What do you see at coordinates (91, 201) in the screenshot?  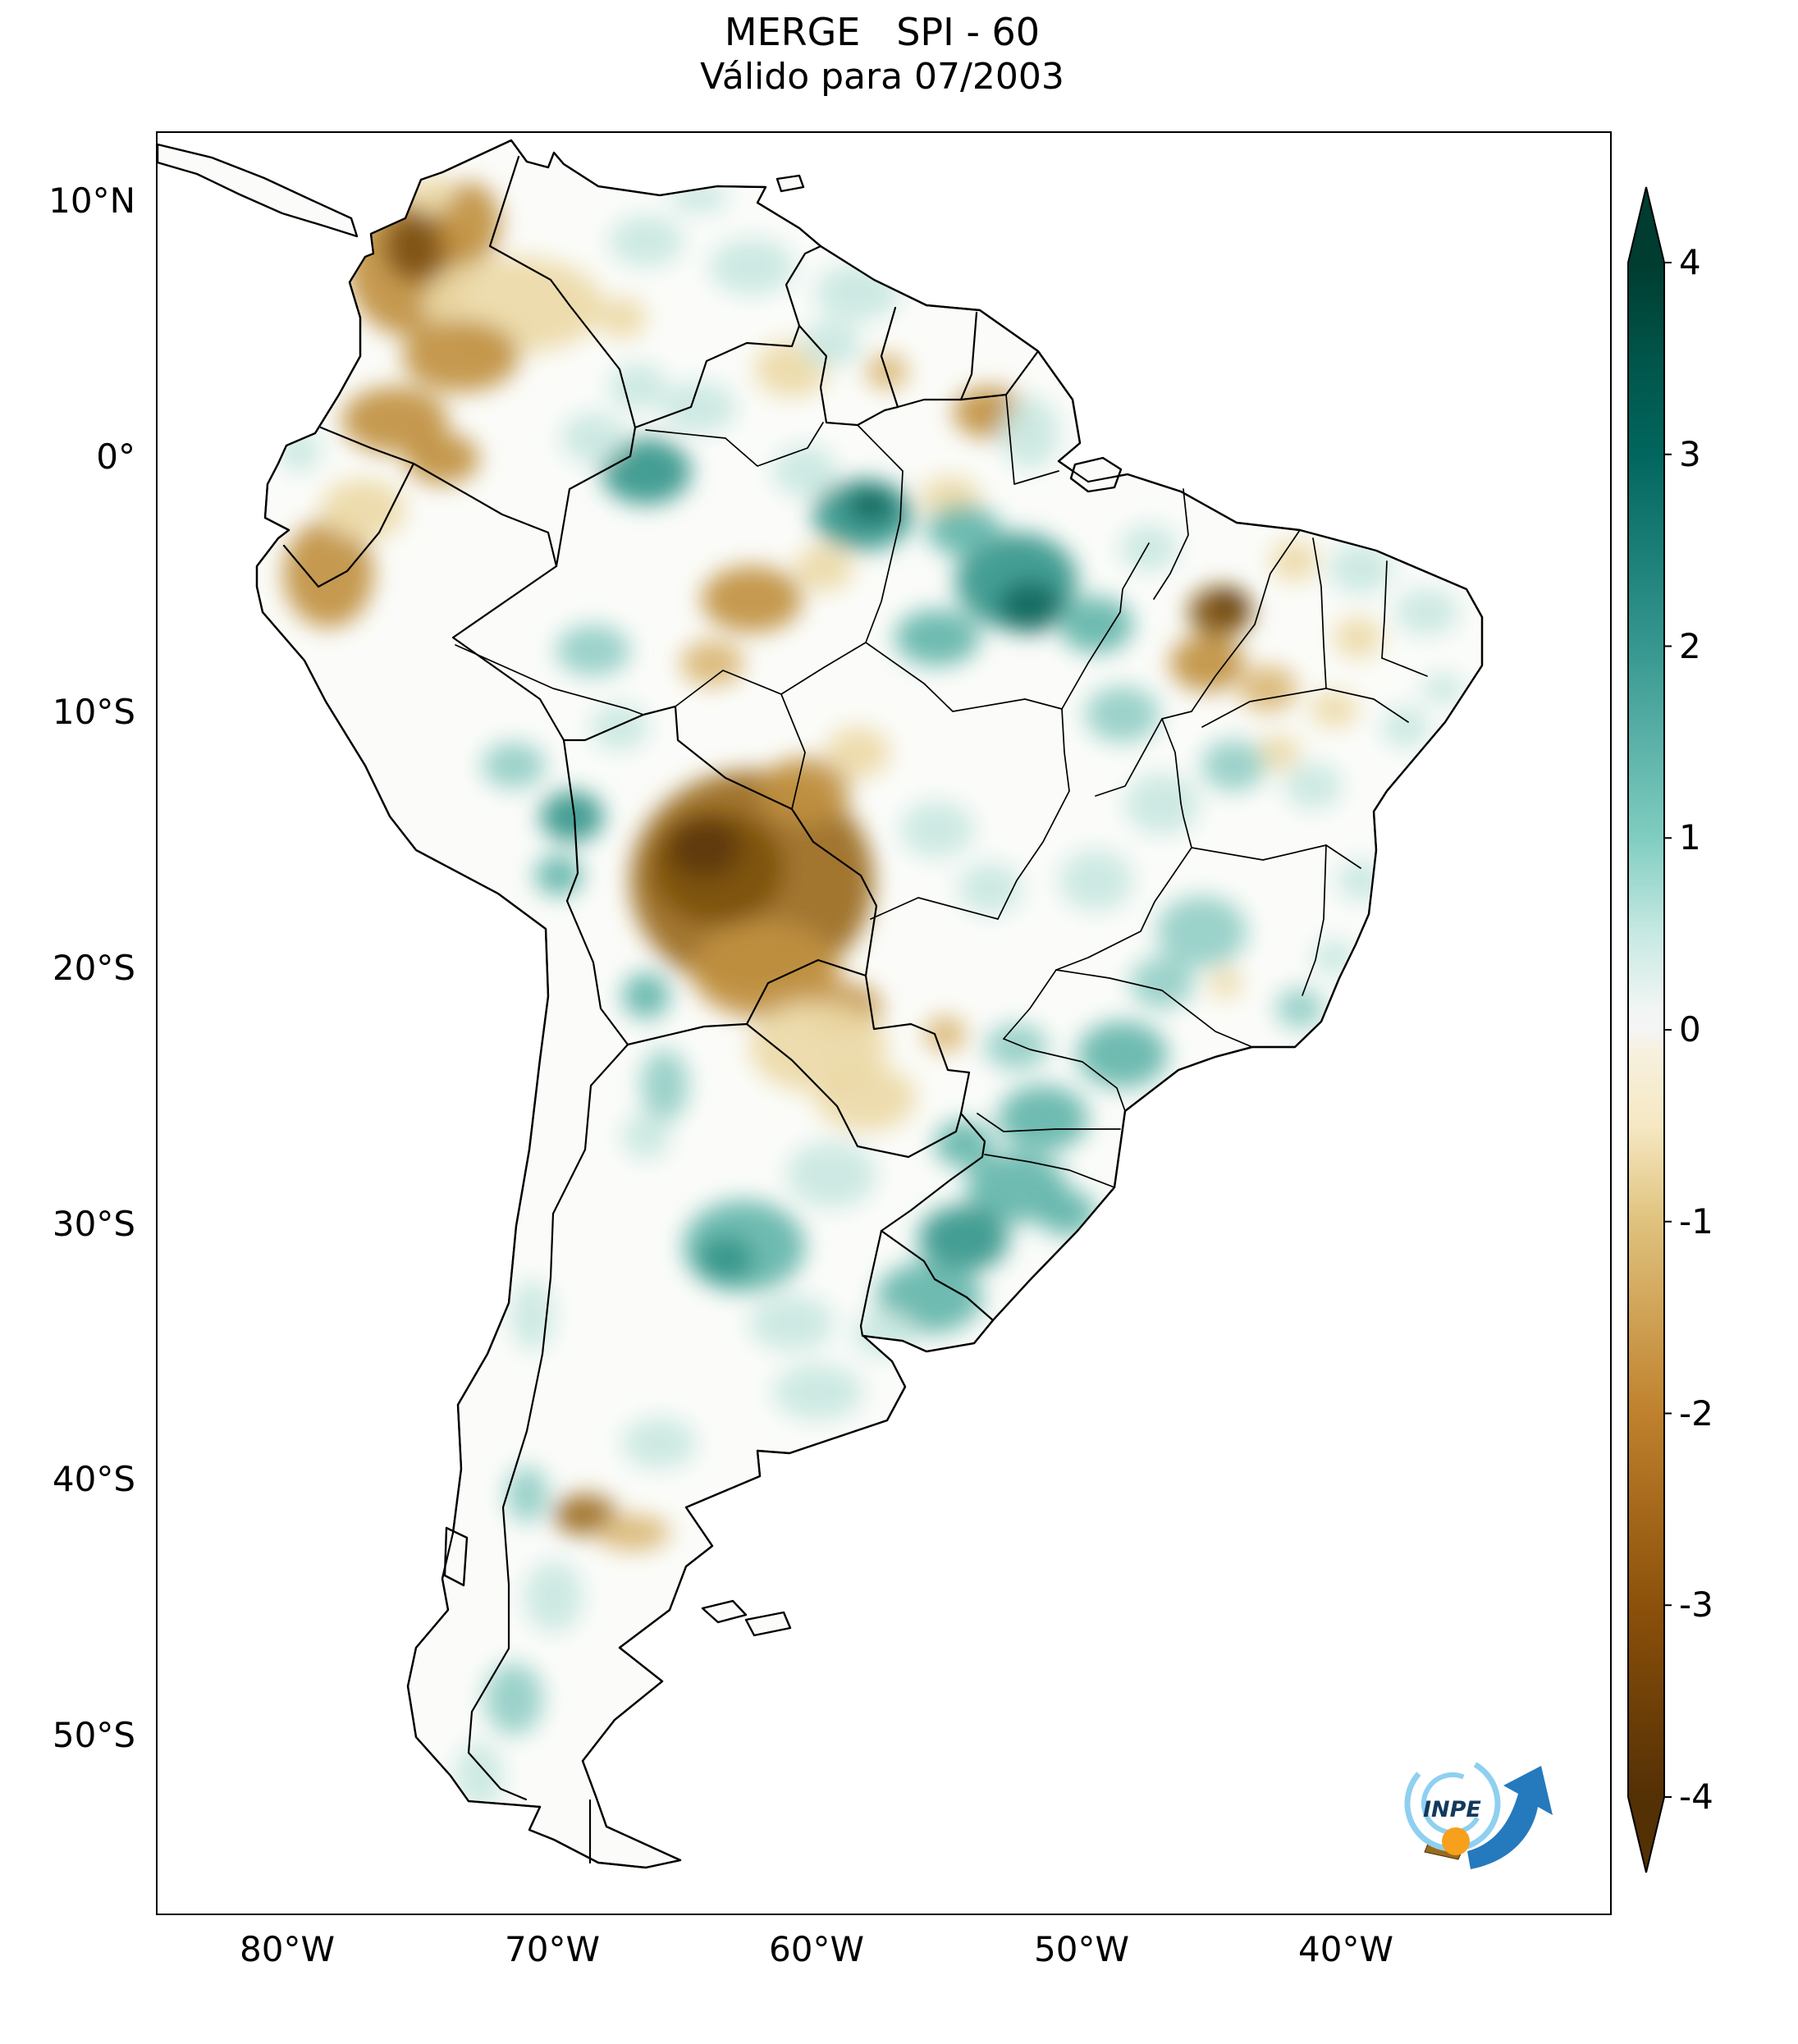 I see `y-axis-tick-label: 10°N` at bounding box center [91, 201].